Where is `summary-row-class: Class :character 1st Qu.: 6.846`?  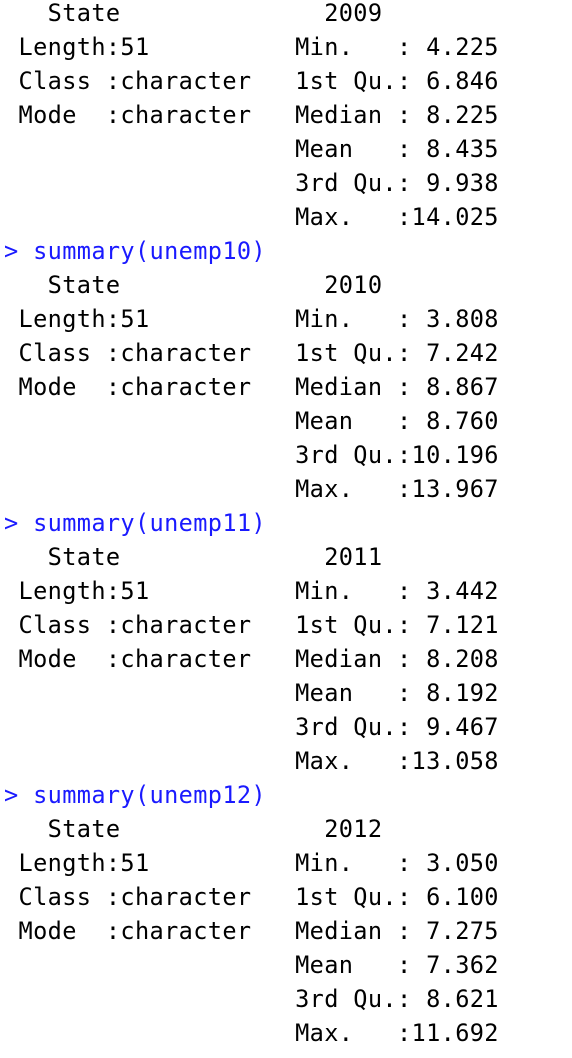
summary-row-class: Class :character 1st Qu.: 6.846 is located at coordinates (266, 81).